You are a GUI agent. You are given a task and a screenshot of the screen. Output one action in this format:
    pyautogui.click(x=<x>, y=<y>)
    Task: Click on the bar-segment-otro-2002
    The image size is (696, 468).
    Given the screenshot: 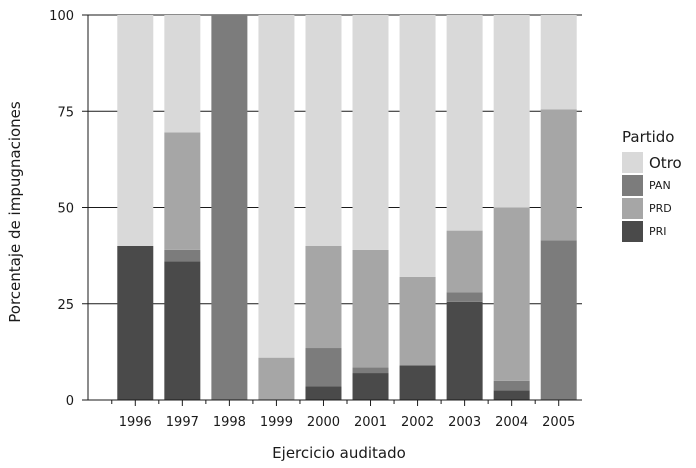 What is the action you would take?
    pyautogui.click(x=417, y=146)
    